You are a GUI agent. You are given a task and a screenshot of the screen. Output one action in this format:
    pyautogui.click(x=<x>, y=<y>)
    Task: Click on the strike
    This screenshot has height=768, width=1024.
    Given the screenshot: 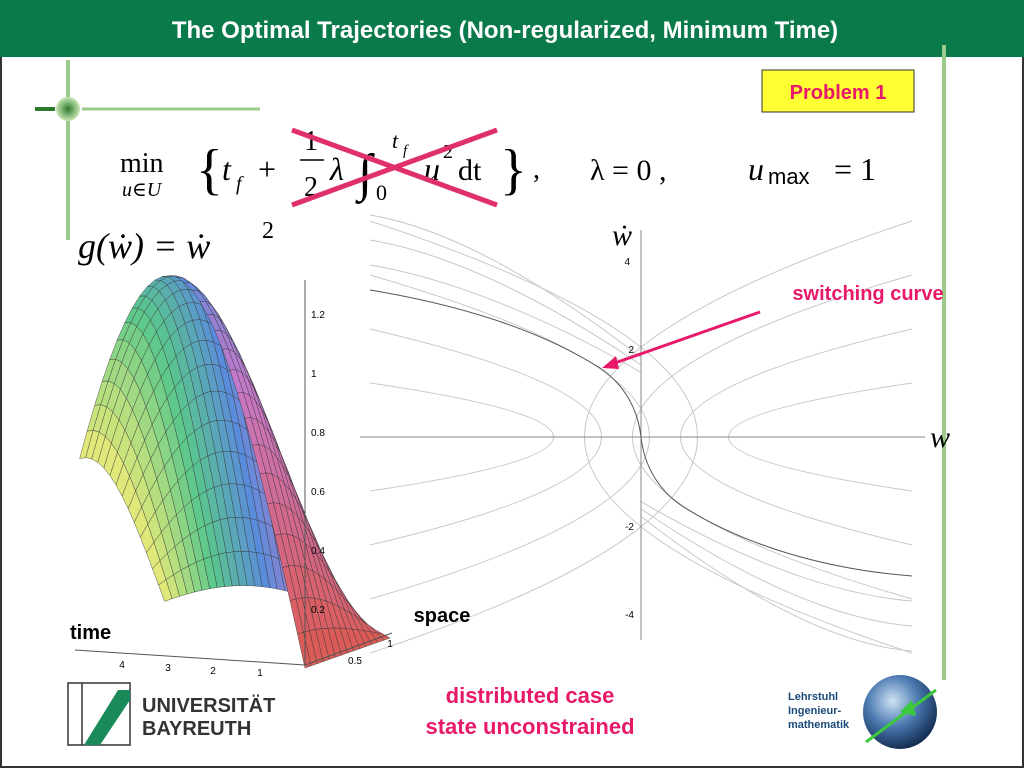 What is the action you would take?
    pyautogui.click(x=394, y=167)
    